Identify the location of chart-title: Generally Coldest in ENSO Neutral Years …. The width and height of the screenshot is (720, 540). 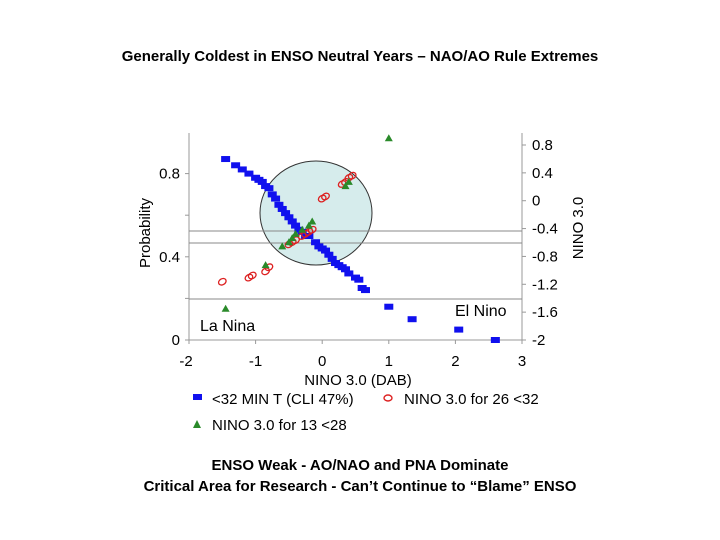
(360, 56).